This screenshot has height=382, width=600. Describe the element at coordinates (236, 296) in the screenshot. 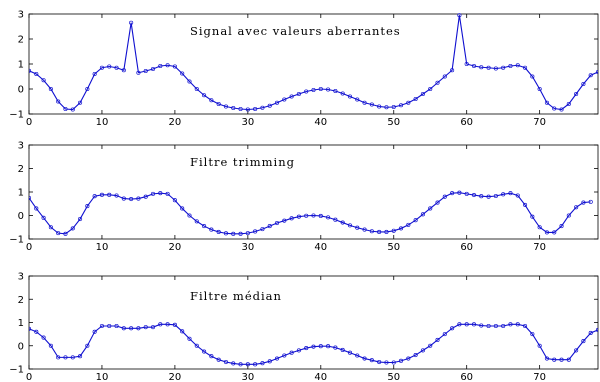

I see `panel-title: Filtre médian` at that location.